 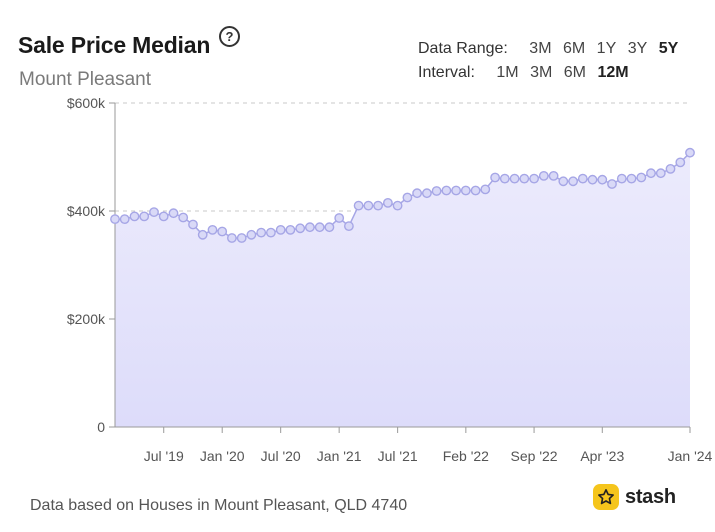 What do you see at coordinates (466, 456) in the screenshot?
I see `x-tick-label: Feb '22` at bounding box center [466, 456].